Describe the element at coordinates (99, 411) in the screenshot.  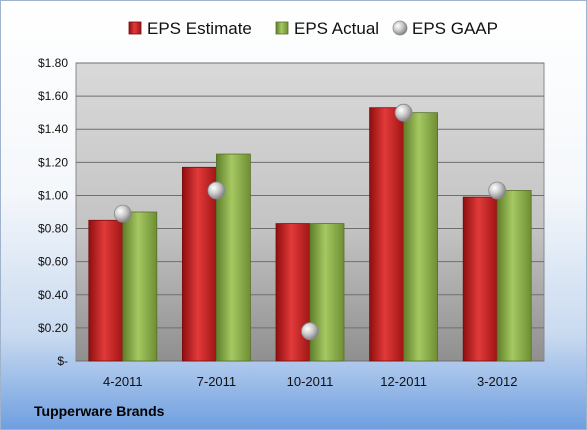
I see `company-name: Tupperware Brands` at that location.